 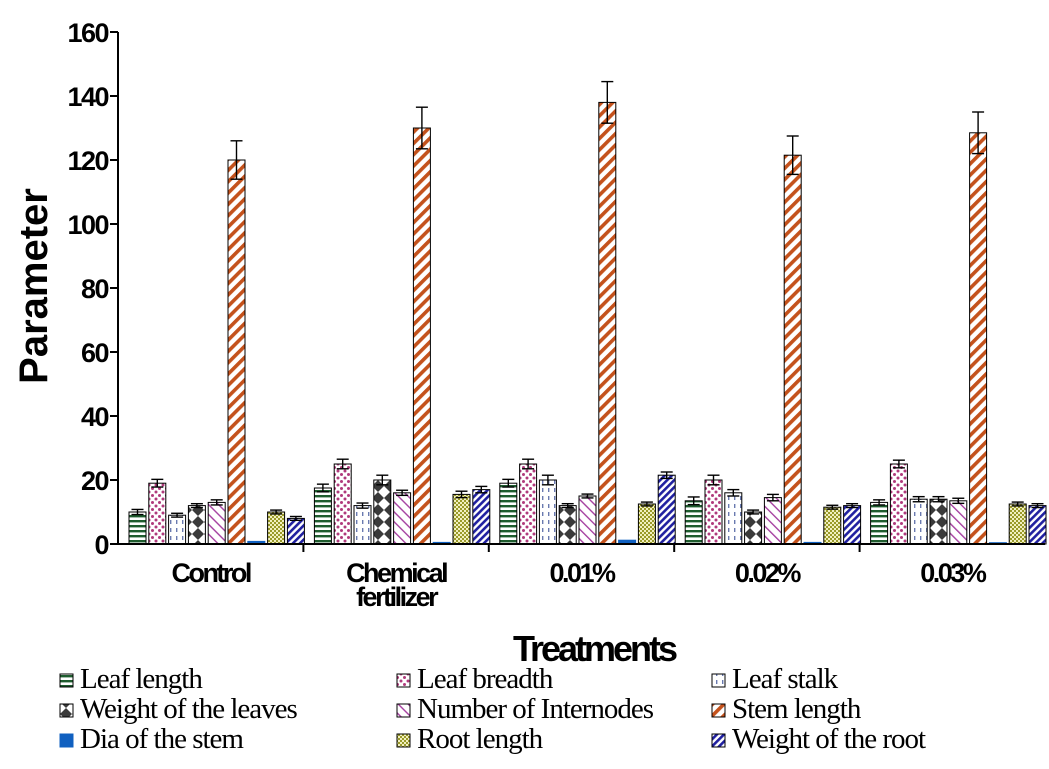 I want to click on x-tick-label: 0.03%, so click(x=953, y=573).